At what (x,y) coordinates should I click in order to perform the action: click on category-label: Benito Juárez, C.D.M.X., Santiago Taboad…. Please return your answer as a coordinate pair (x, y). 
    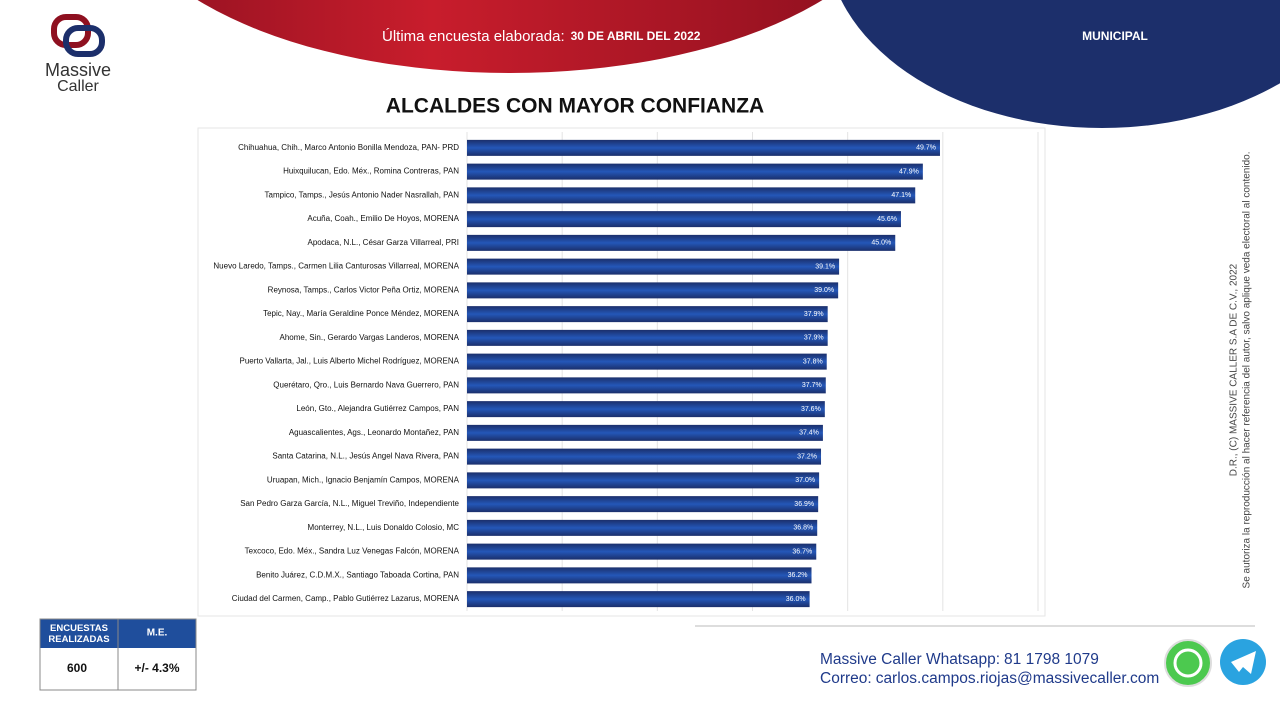
    Looking at the image, I should click on (357, 574).